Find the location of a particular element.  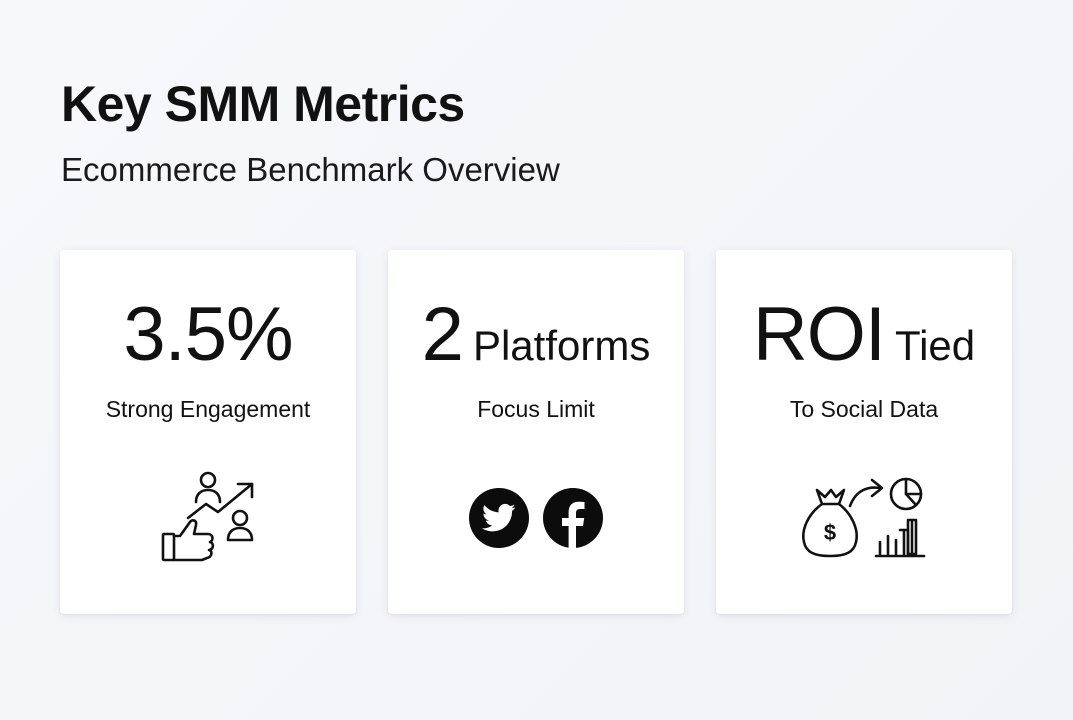

metric-value: 2 is located at coordinates (442, 334).